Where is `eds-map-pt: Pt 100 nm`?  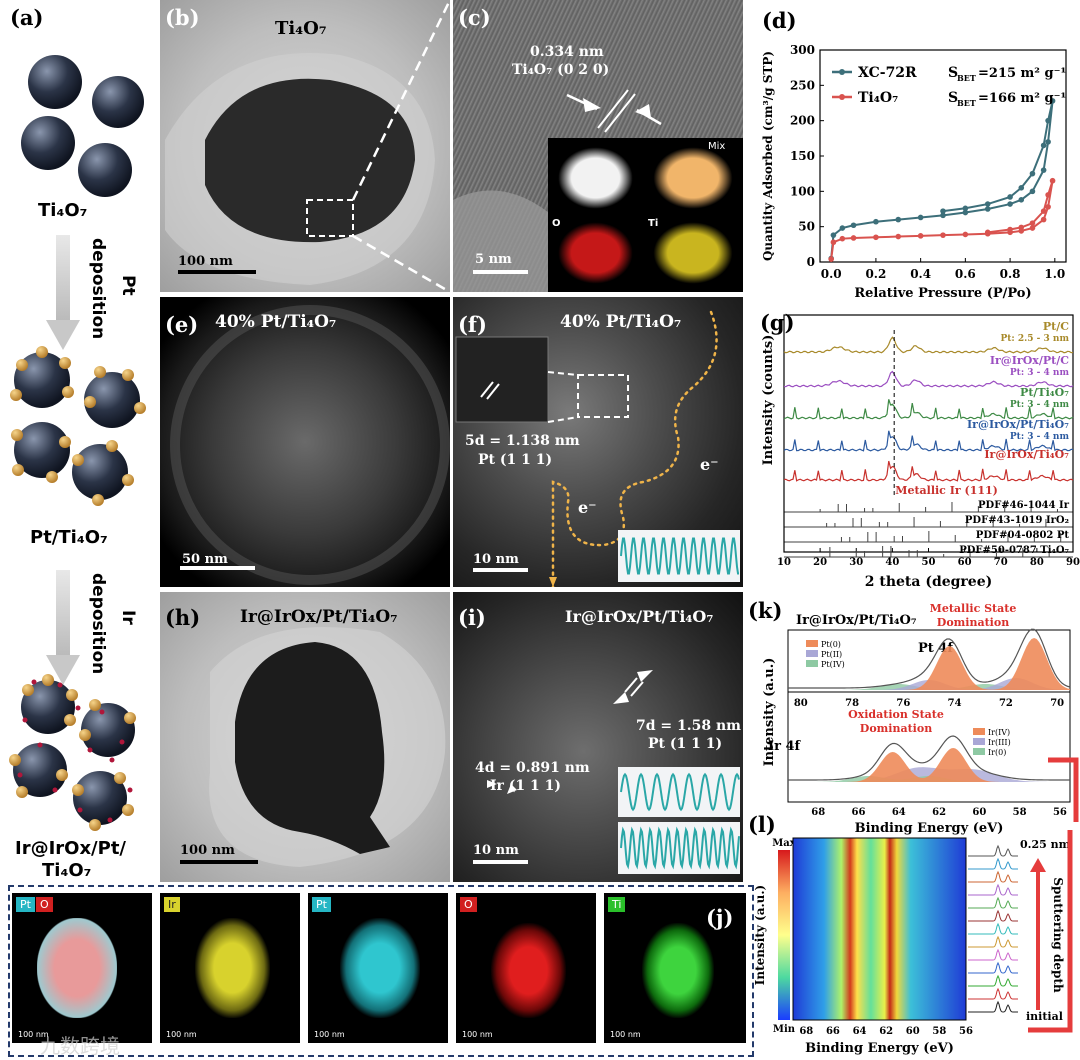 eds-map-pt: Pt 100 nm is located at coordinates (378, 968).